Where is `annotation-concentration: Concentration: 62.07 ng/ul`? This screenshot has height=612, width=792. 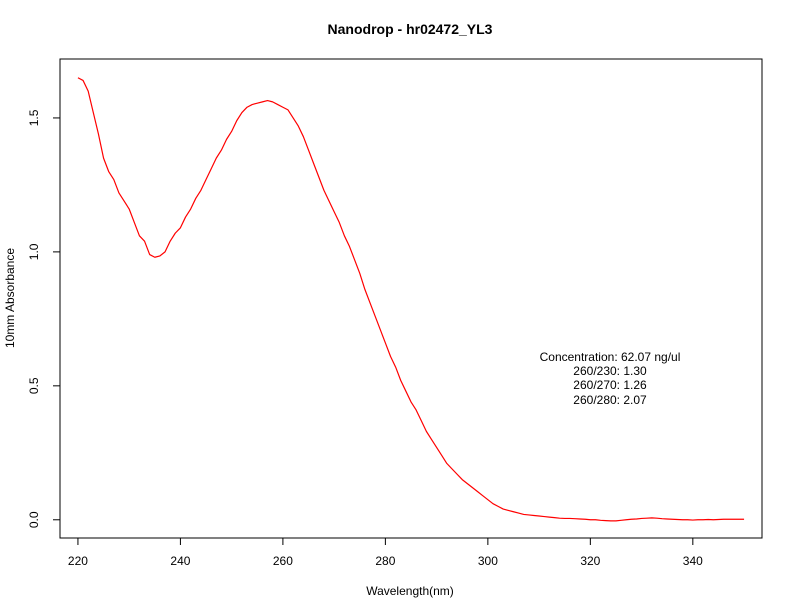 annotation-concentration: Concentration: 62.07 ng/ul is located at coordinates (610, 357).